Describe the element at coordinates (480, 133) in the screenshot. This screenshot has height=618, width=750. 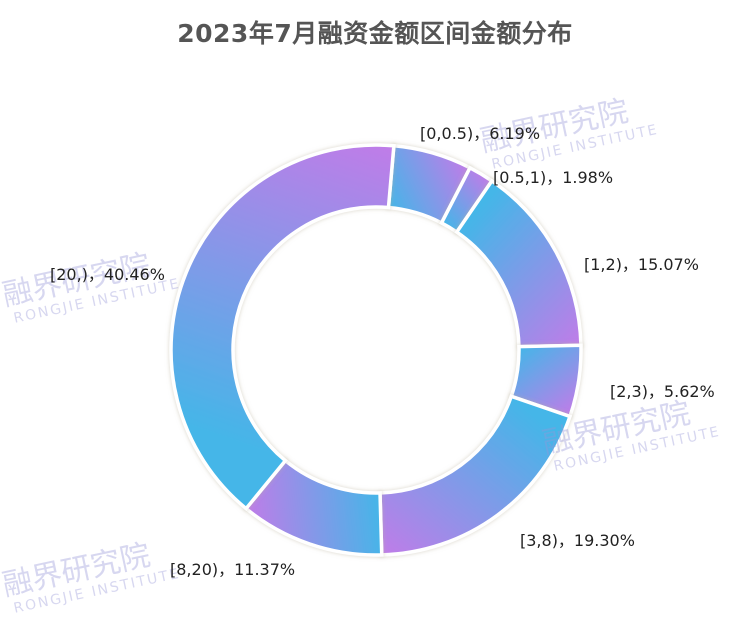
I see `data-label-0-0.5: [0,0.5)，6.19%` at that location.